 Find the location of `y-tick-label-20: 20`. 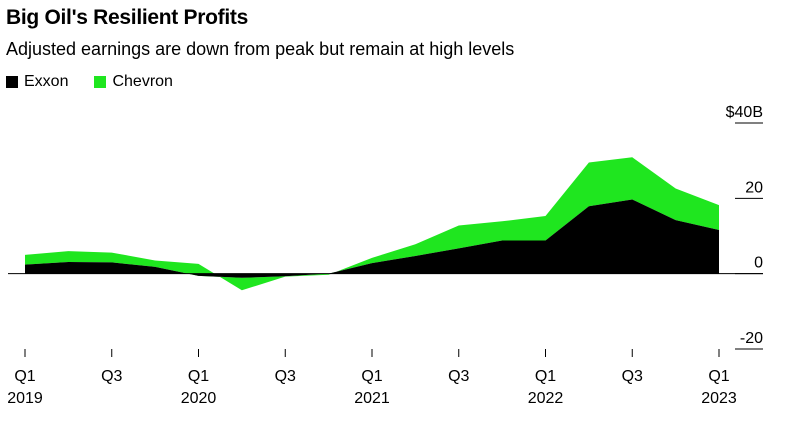

y-tick-label-20: 20 is located at coordinates (754, 187).